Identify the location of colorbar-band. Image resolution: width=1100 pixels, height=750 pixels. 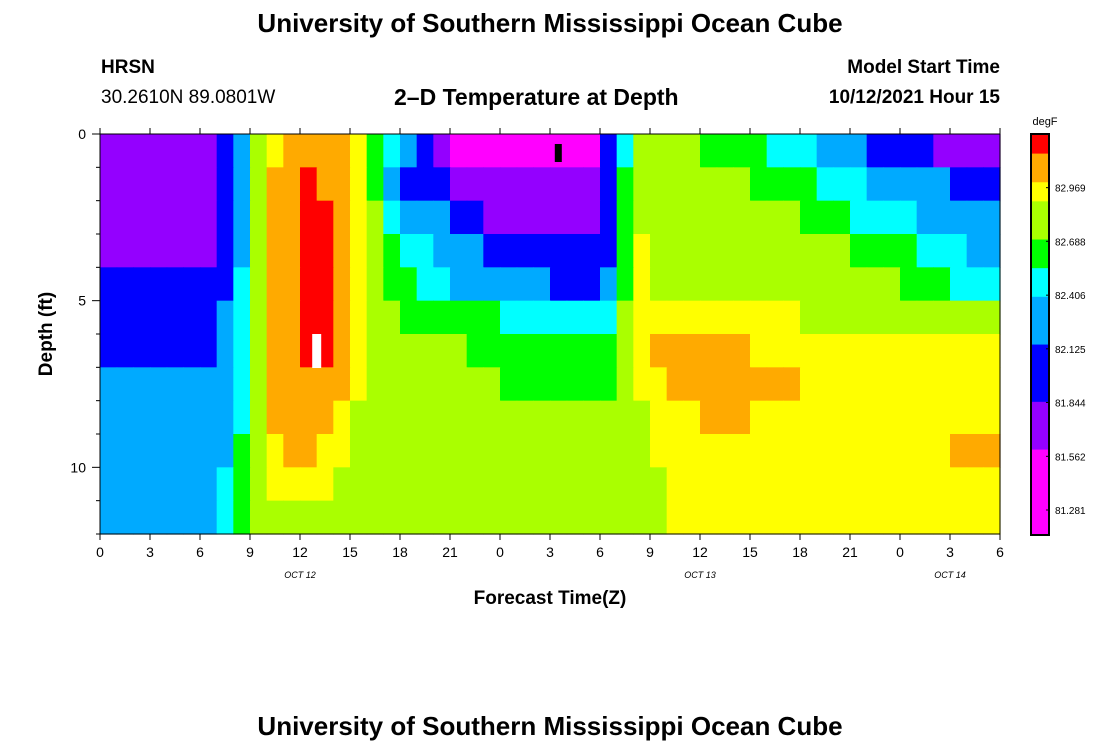
(1040, 220).